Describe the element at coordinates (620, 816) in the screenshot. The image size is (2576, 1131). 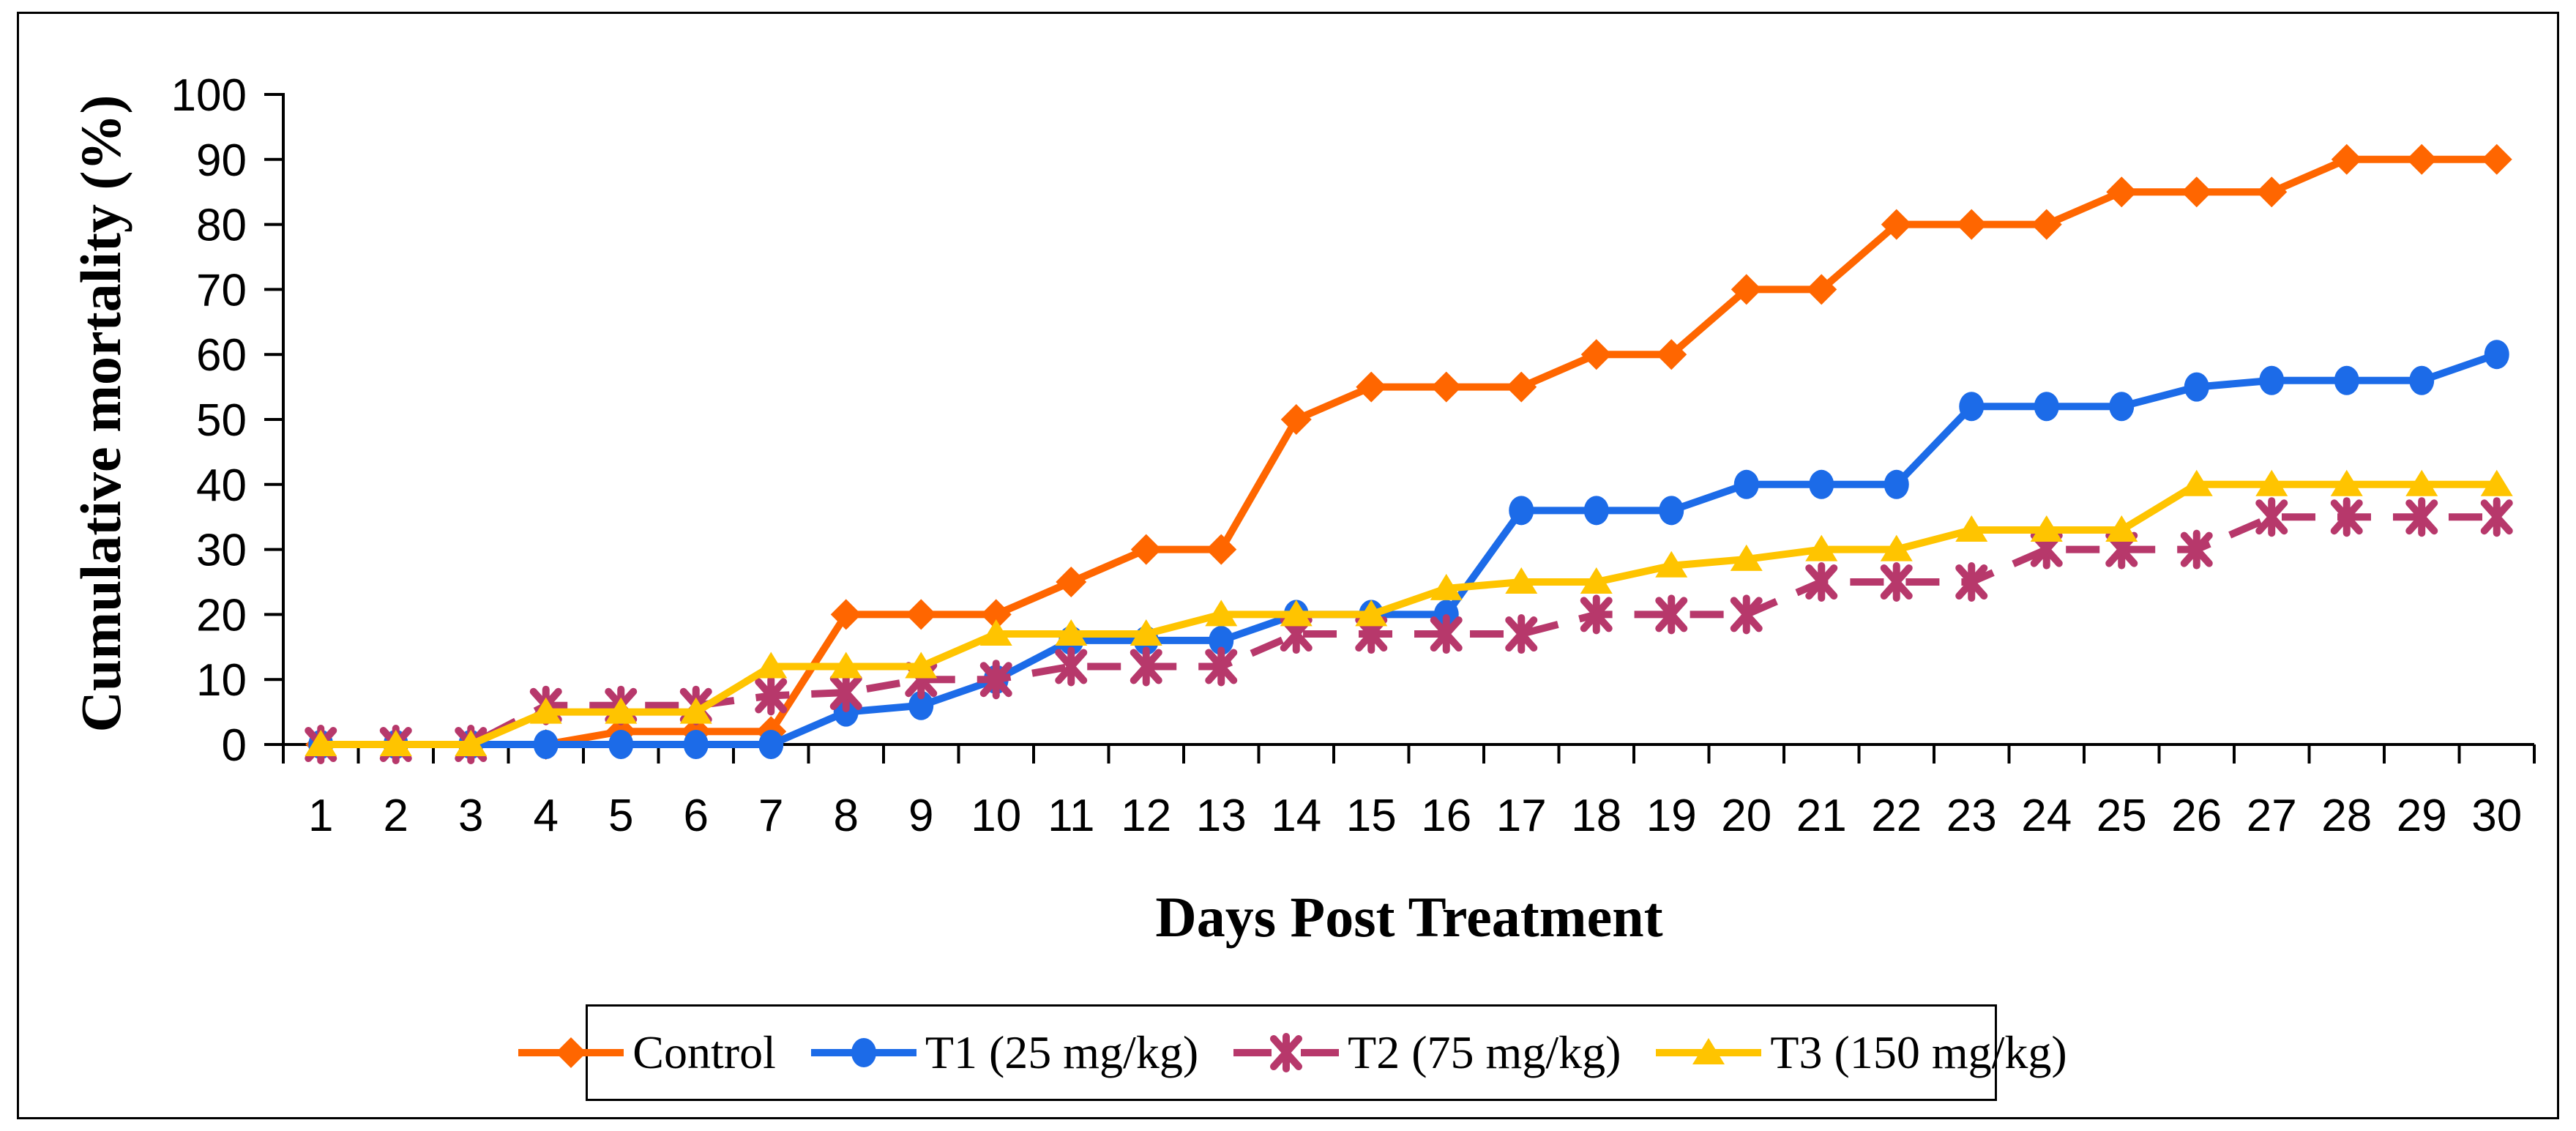
I see `x-tick-label: 5` at that location.